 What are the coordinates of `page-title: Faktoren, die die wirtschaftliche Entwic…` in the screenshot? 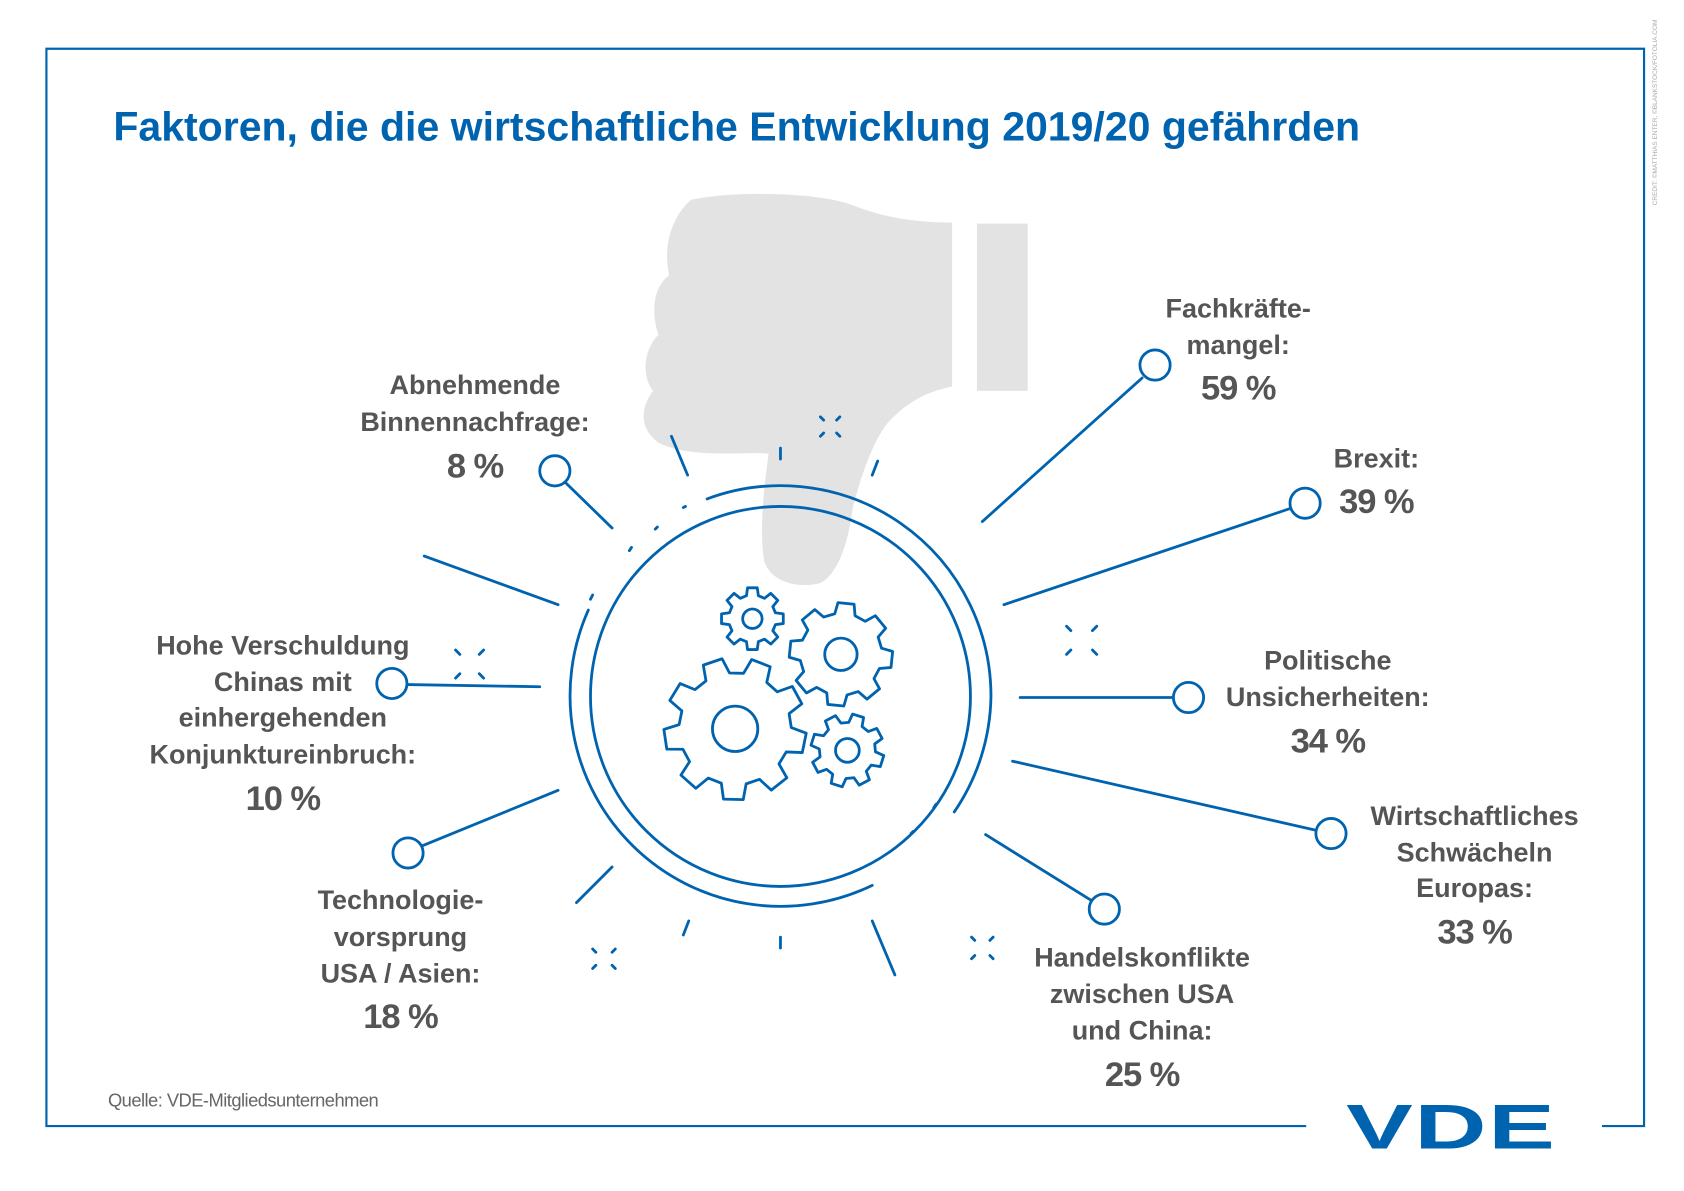 It's located at (736, 126).